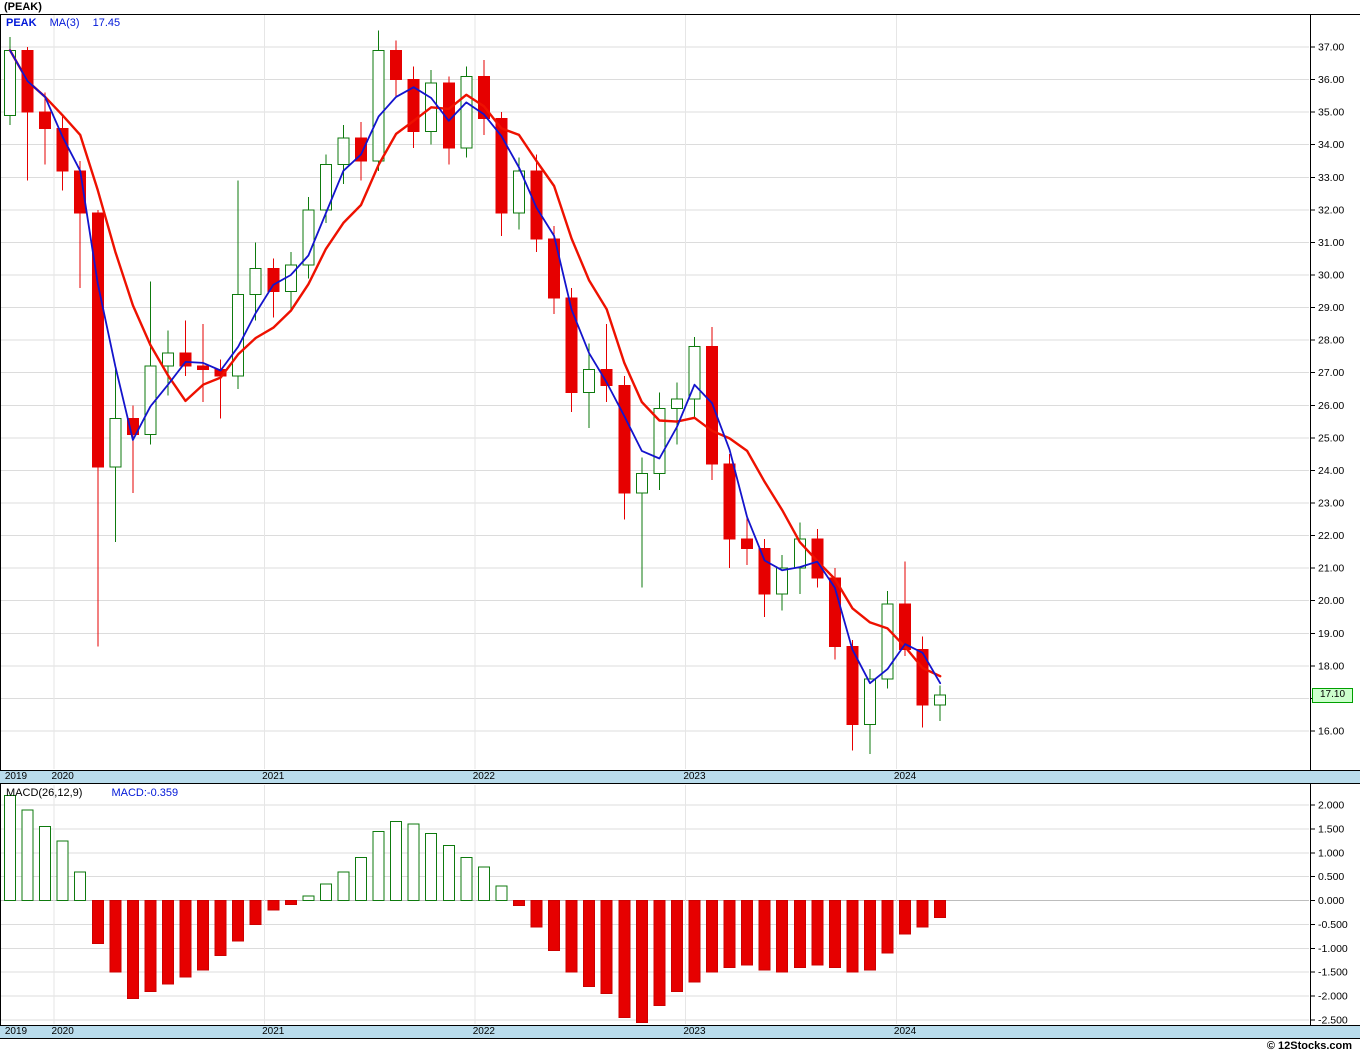 This screenshot has height=1056, width=1360. I want to click on legend-ma-label: MA(3), so click(64, 23).